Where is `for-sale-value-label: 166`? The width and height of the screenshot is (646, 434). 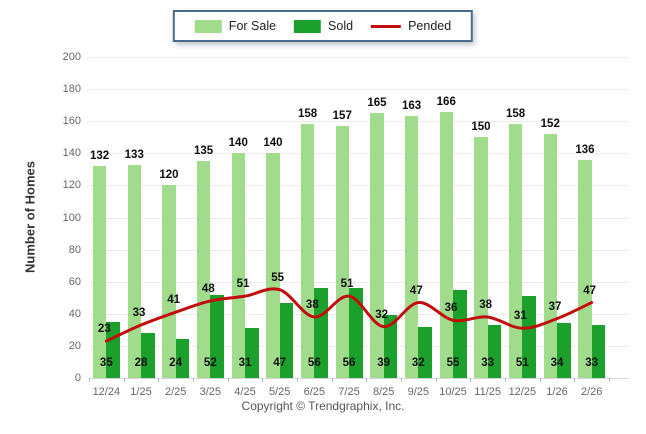
for-sale-value-label: 166 is located at coordinates (446, 101).